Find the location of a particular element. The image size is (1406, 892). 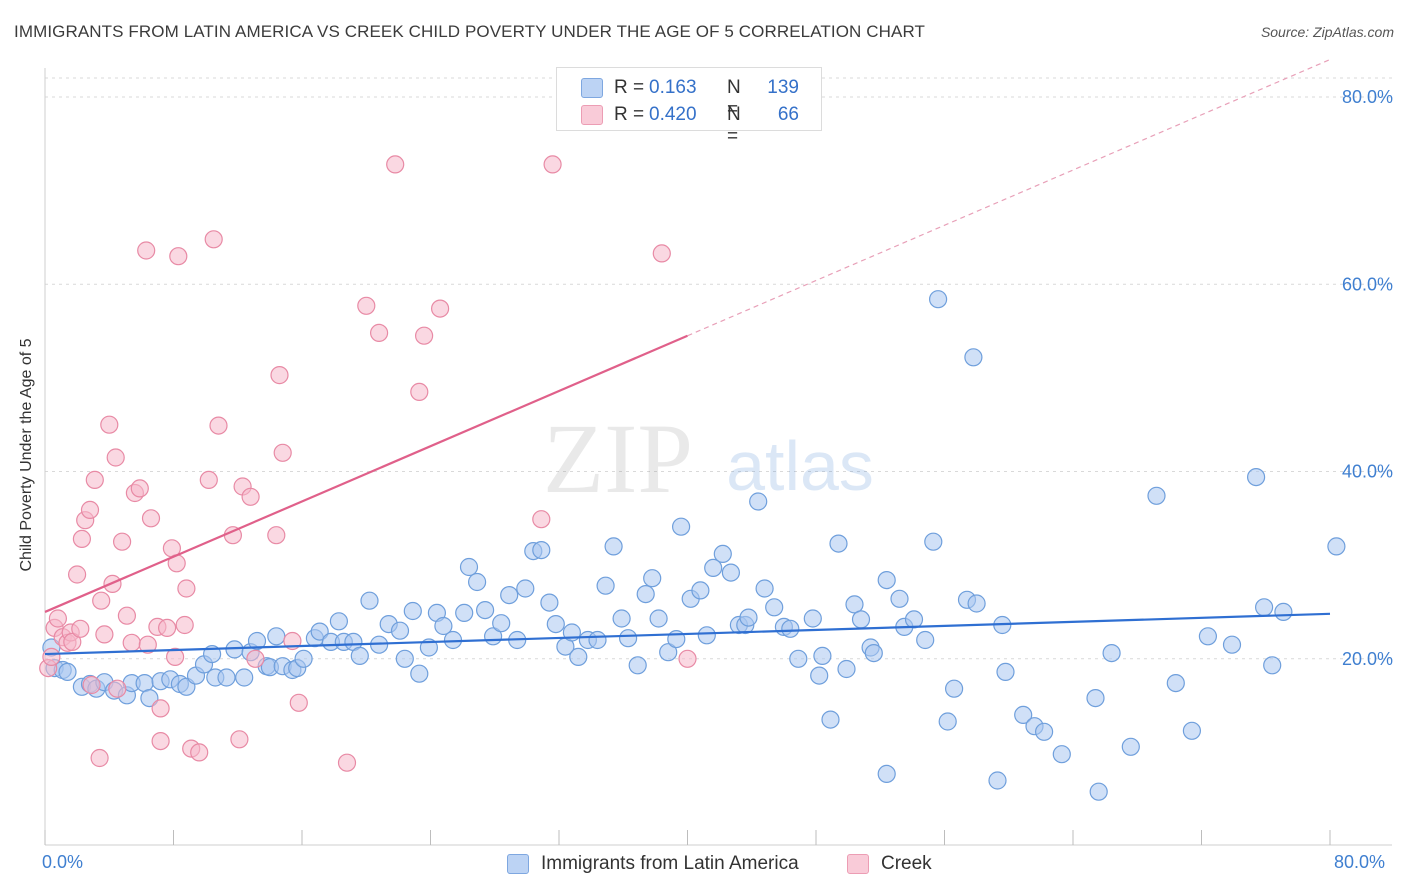

y-tick-labels: 20.0% 40.0% 60.0% 80.0% is located at coordinates (1367, 378).